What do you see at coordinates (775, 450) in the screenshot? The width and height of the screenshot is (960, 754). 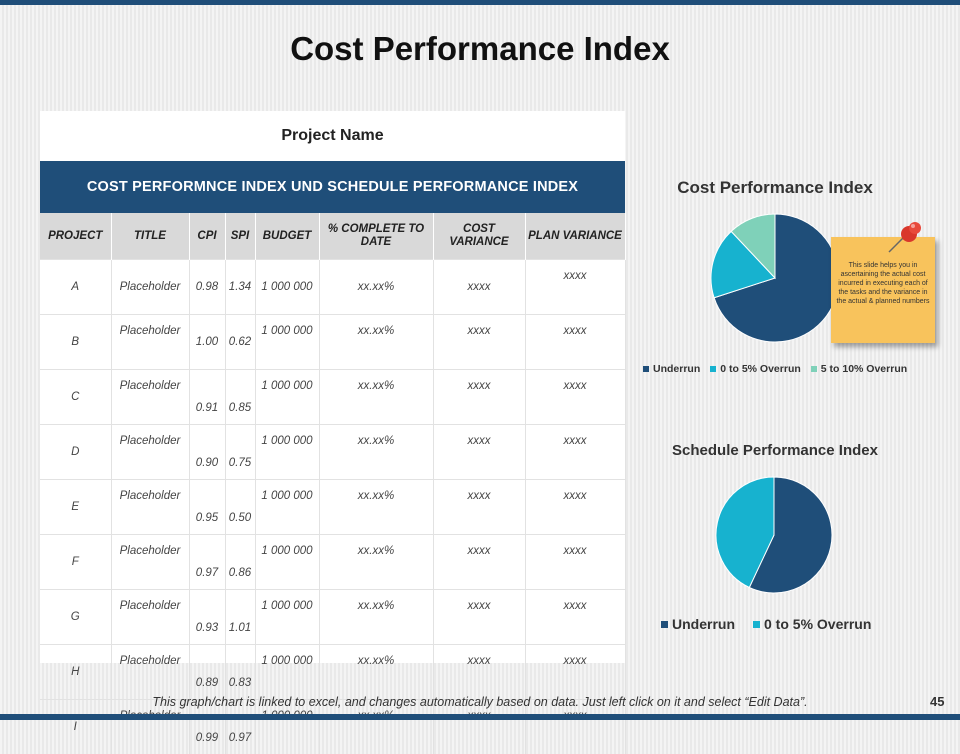 I see `spi-chart-title: Schedule Performance Index` at bounding box center [775, 450].